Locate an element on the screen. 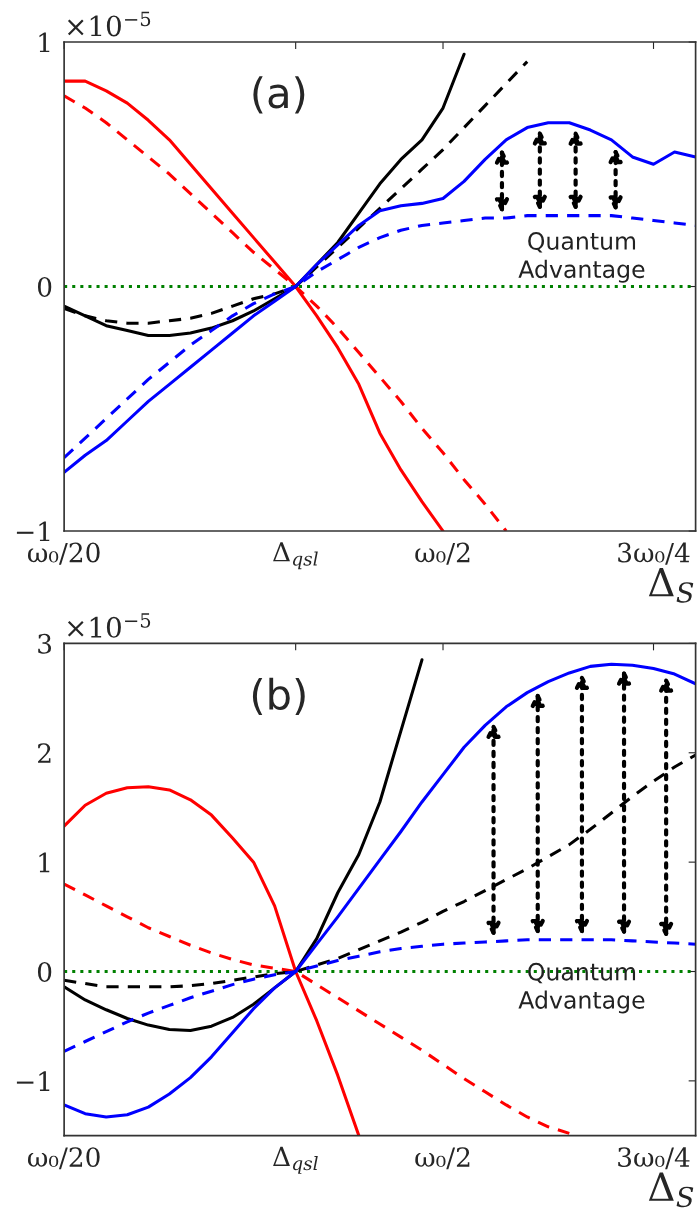  annotation: (b) is located at coordinates (278, 696).